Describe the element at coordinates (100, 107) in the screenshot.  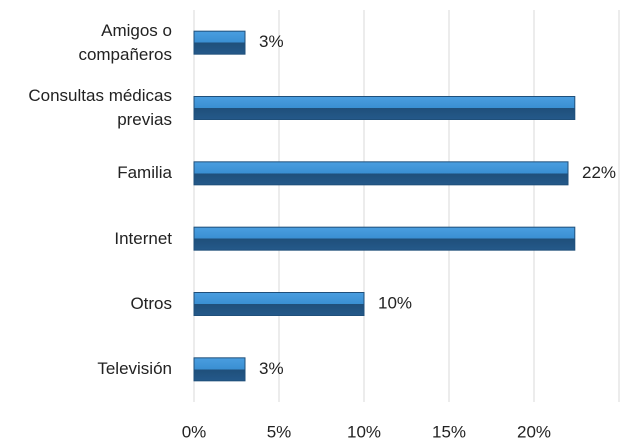
I see `y-tick-label: Consultas médicas previas` at that location.